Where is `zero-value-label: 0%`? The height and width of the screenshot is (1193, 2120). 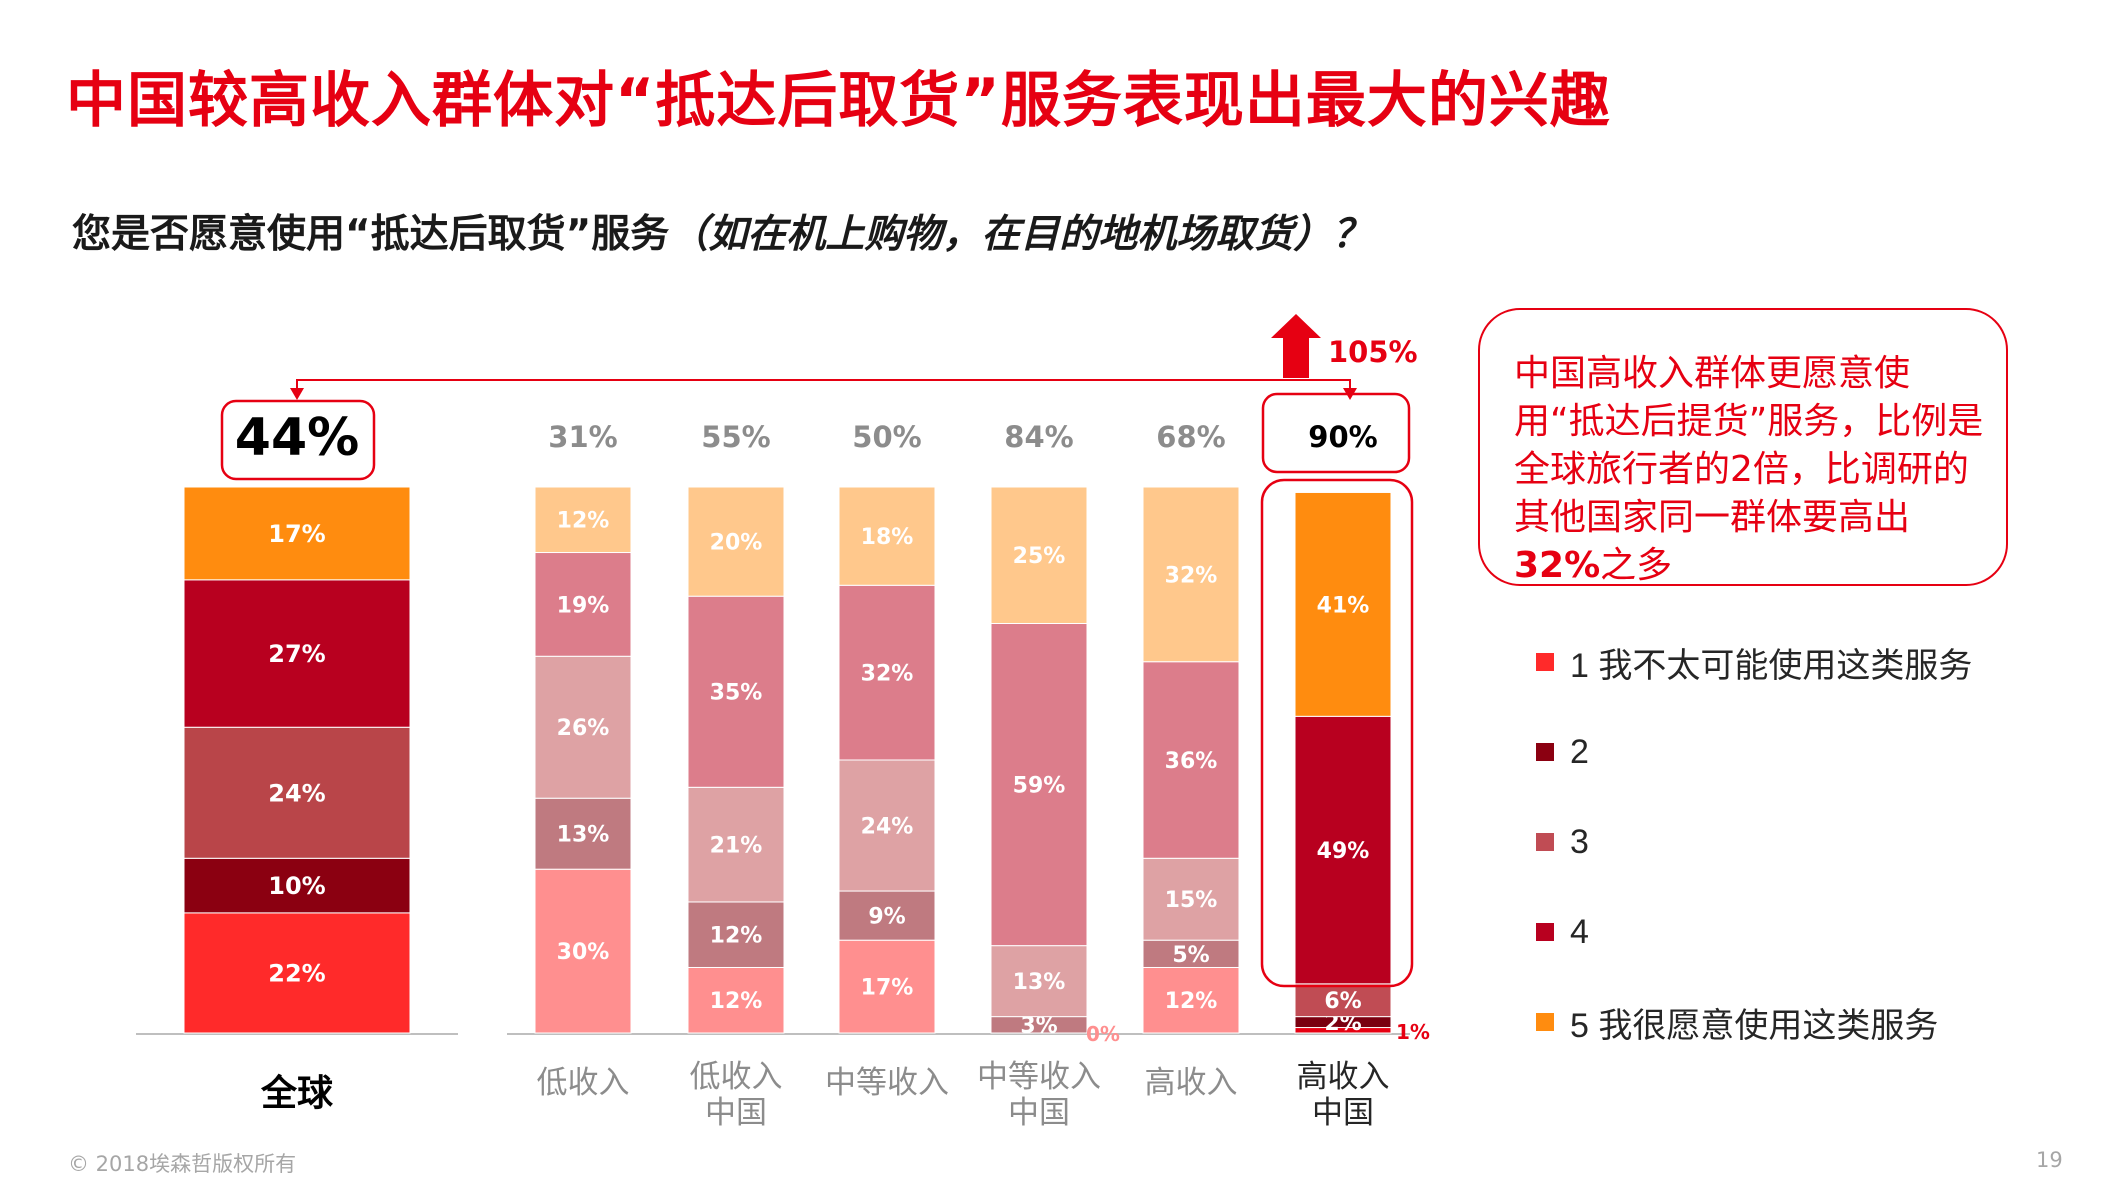 zero-value-label: 0% is located at coordinates (1103, 1034).